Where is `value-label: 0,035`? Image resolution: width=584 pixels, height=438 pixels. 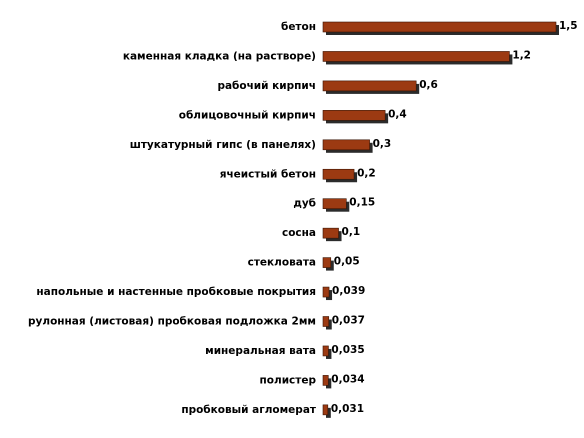 value-label: 0,035 is located at coordinates (347, 350).